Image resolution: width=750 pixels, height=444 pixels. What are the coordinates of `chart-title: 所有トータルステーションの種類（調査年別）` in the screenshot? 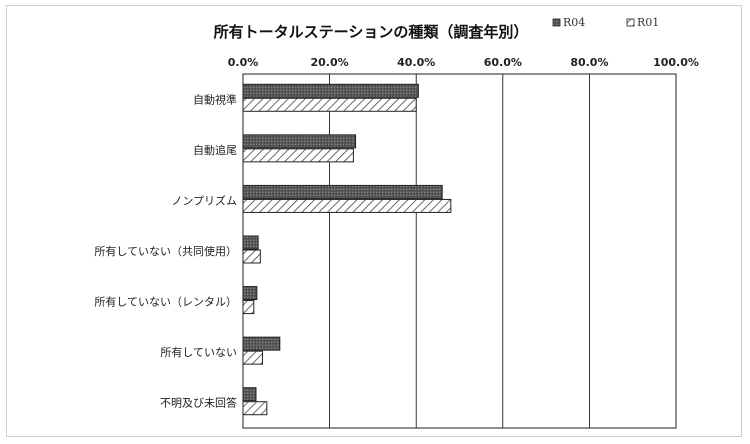 It's located at (371, 32).